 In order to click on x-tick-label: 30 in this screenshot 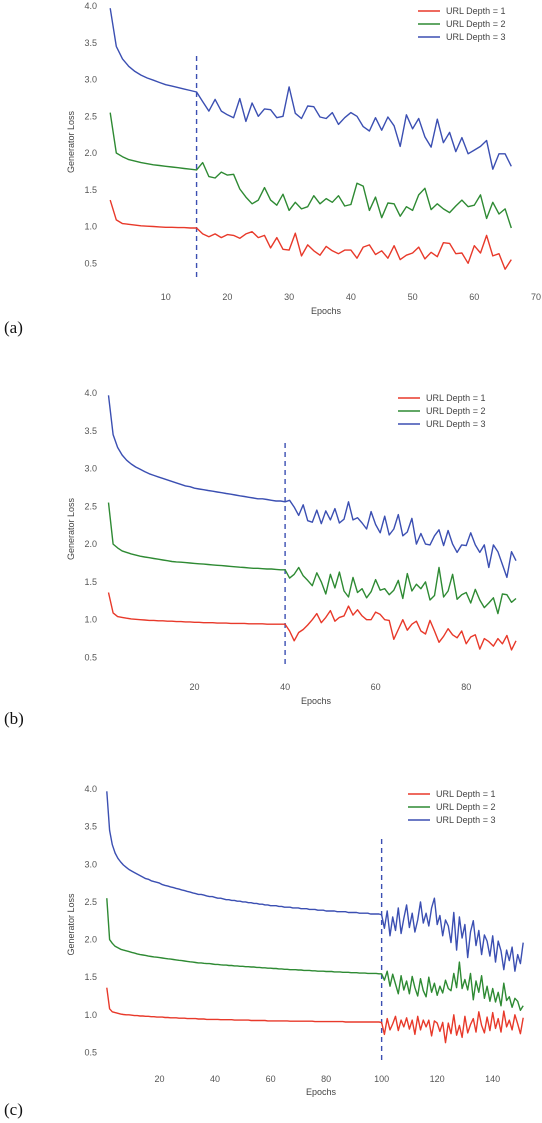, I will do `click(289, 297)`.